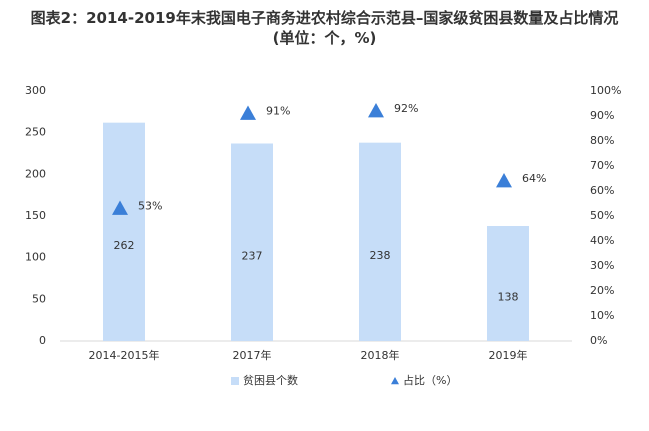 The width and height of the screenshot is (649, 431). I want to click on y2-tick-label: 50%, so click(602, 215).